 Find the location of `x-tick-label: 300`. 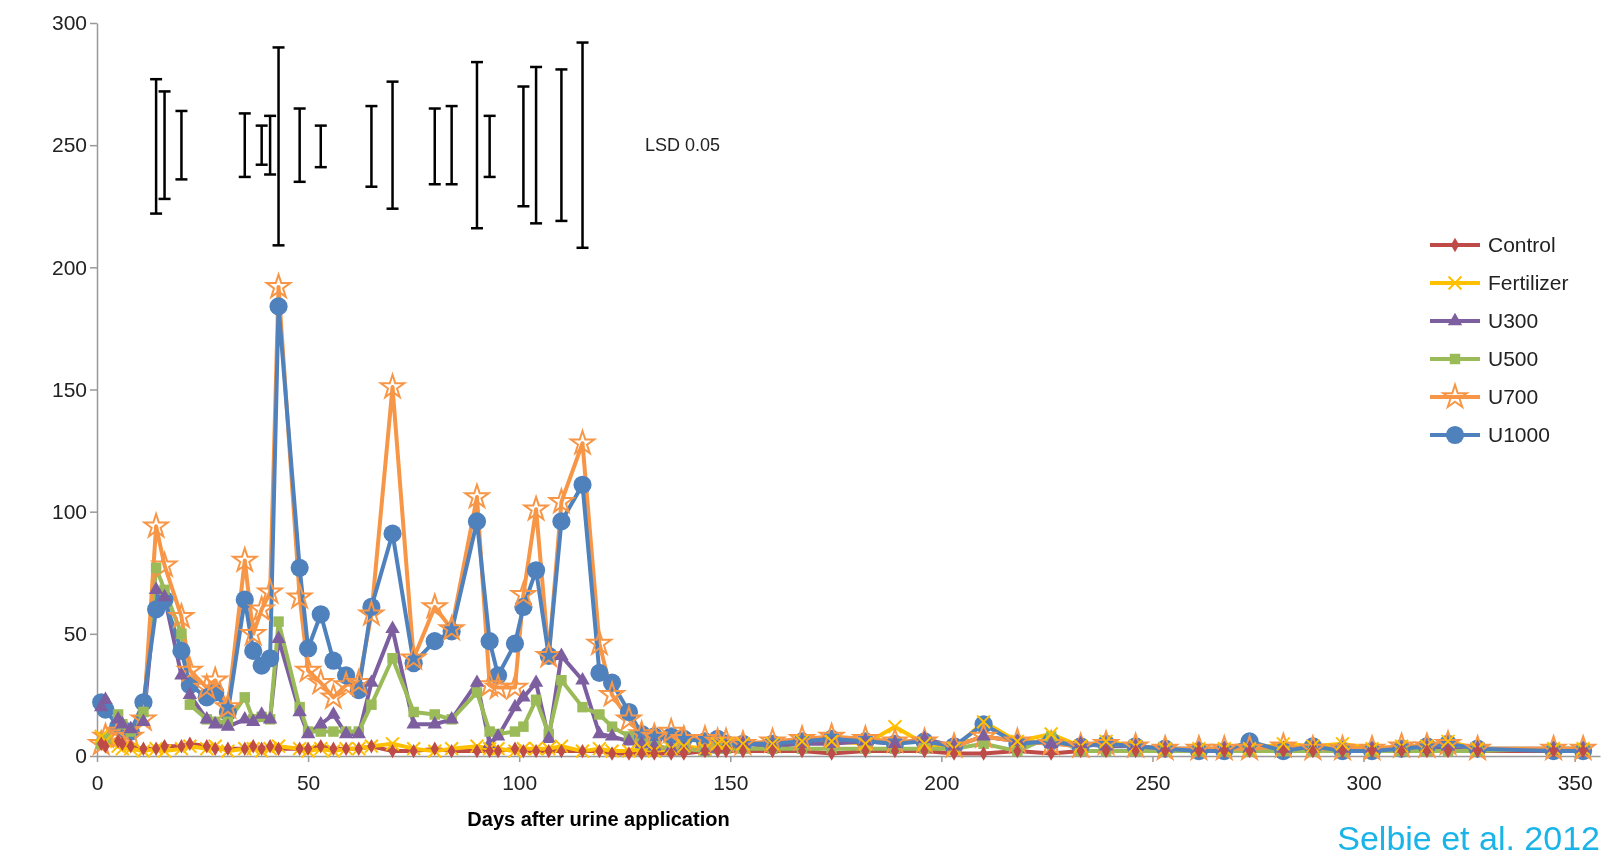

x-tick-label: 300 is located at coordinates (1364, 783).